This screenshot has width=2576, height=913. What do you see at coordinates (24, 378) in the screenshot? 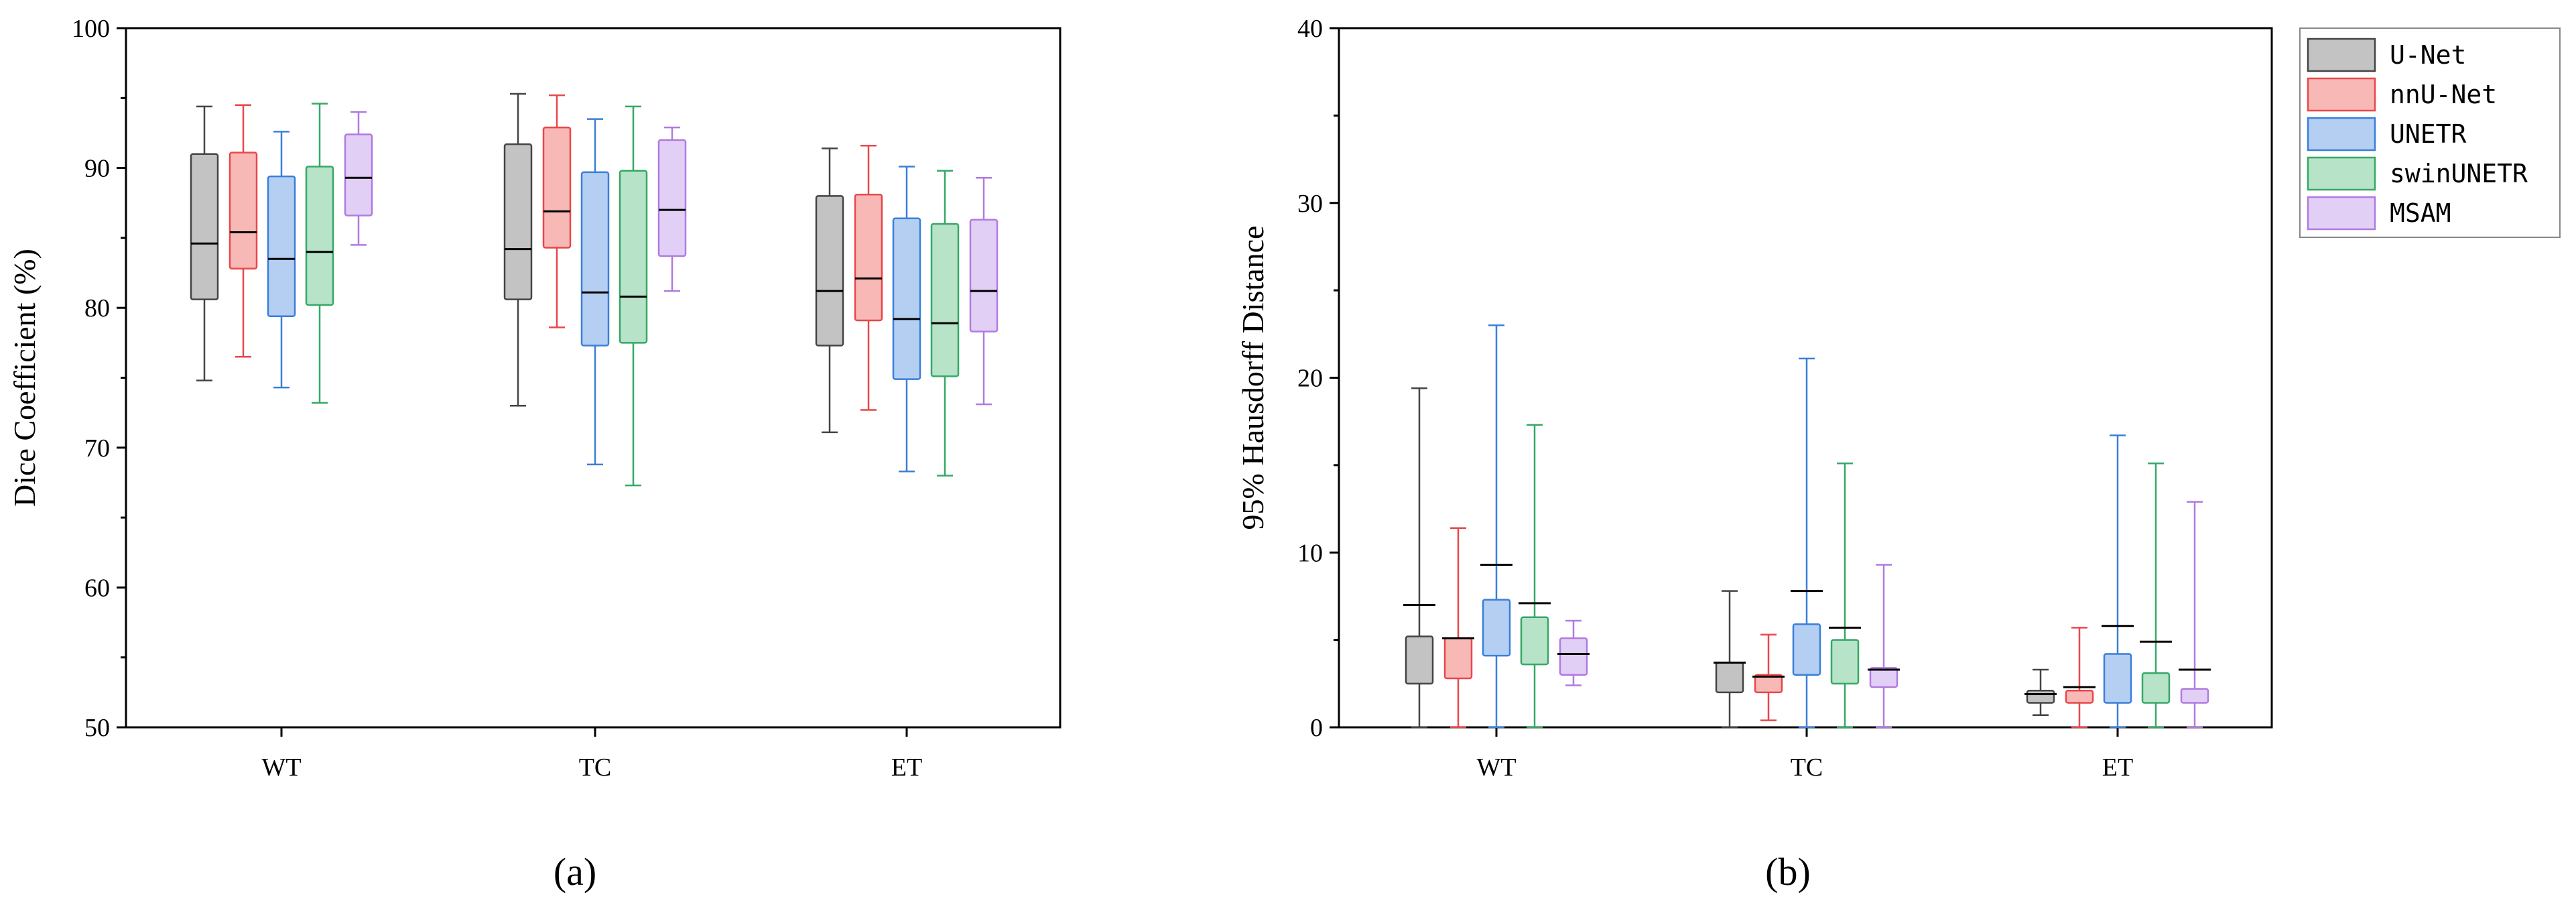
I see `y-axis-title: Dice Coefficient (%)` at bounding box center [24, 378].